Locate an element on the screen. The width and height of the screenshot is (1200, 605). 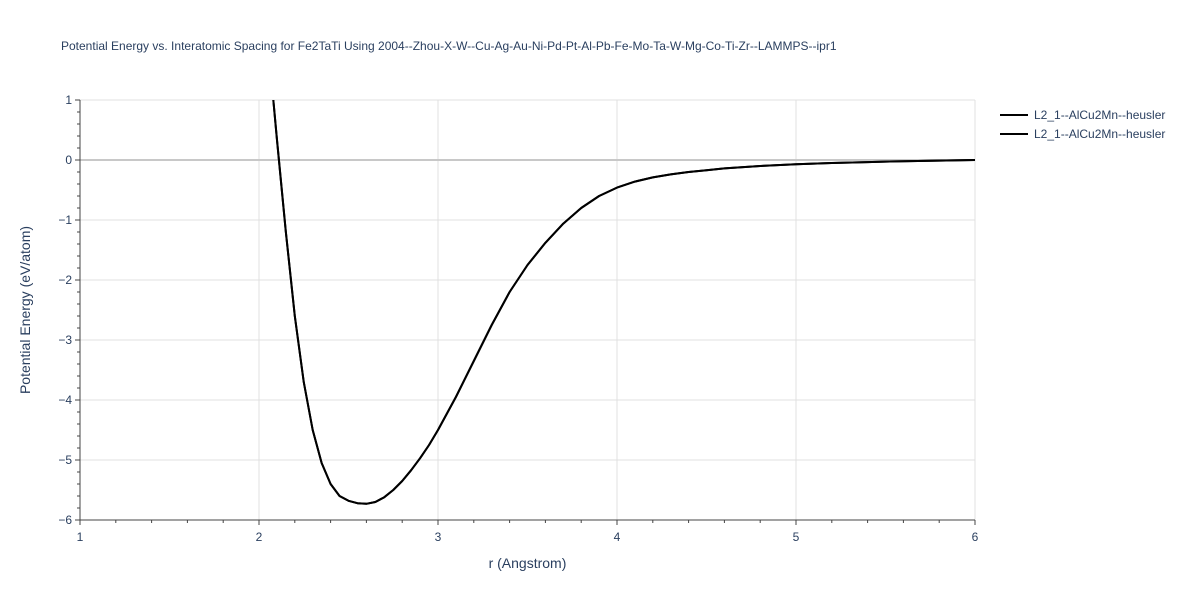
legend-item-2: L2_1--AlCu2Mn--heusler is located at coordinates (1082, 134).